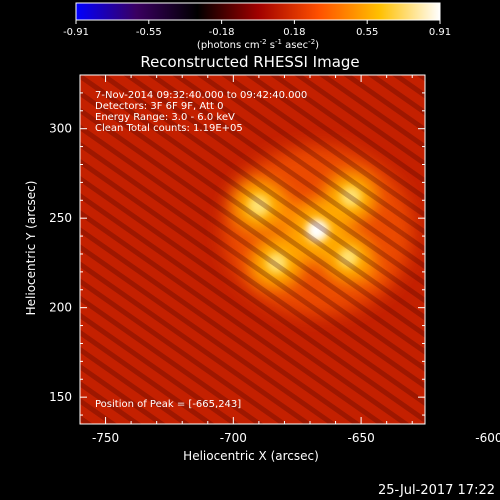 This screenshot has height=500, width=500. What do you see at coordinates (367, 32) in the screenshot?
I see `colorbar-tick-label: 0.55` at bounding box center [367, 32].